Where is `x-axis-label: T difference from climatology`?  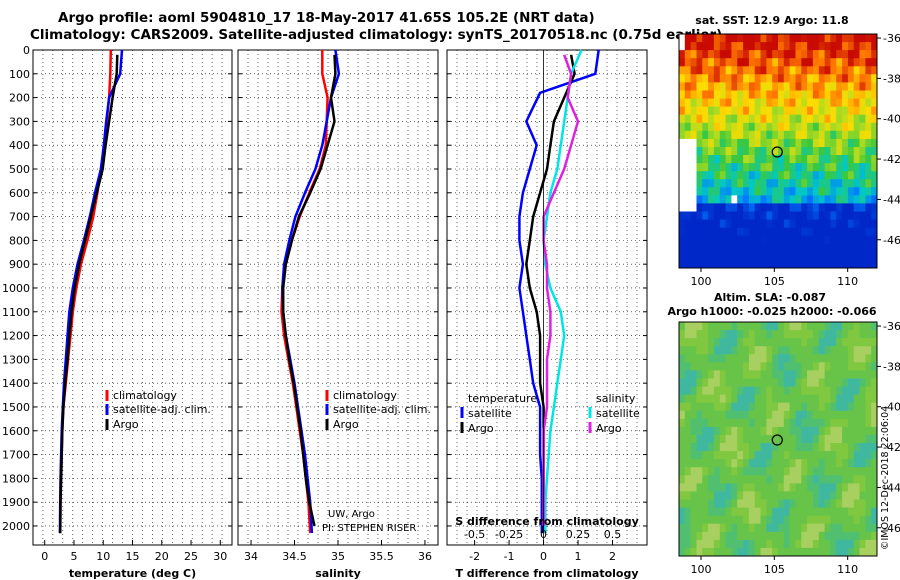 x-axis-label: T difference from climatology is located at coordinates (546, 573).